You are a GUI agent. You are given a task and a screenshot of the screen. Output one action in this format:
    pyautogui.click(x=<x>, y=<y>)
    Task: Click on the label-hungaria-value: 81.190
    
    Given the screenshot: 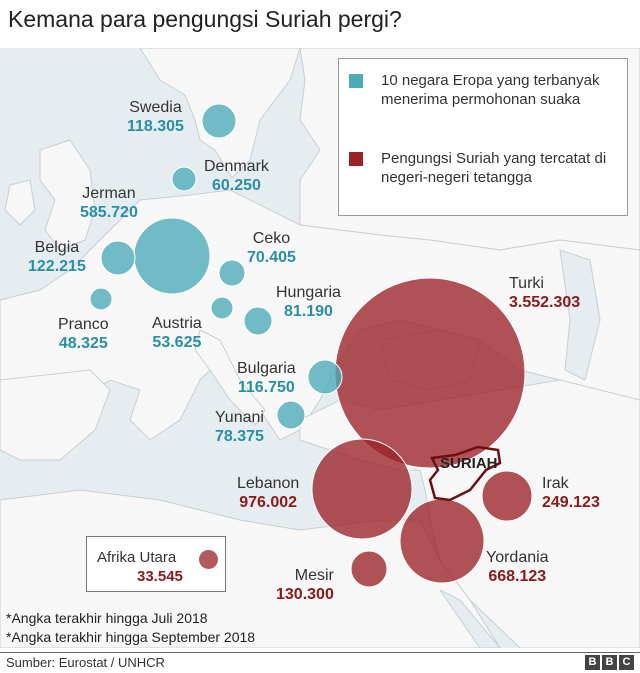 What is the action you would take?
    pyautogui.click(x=308, y=311)
    